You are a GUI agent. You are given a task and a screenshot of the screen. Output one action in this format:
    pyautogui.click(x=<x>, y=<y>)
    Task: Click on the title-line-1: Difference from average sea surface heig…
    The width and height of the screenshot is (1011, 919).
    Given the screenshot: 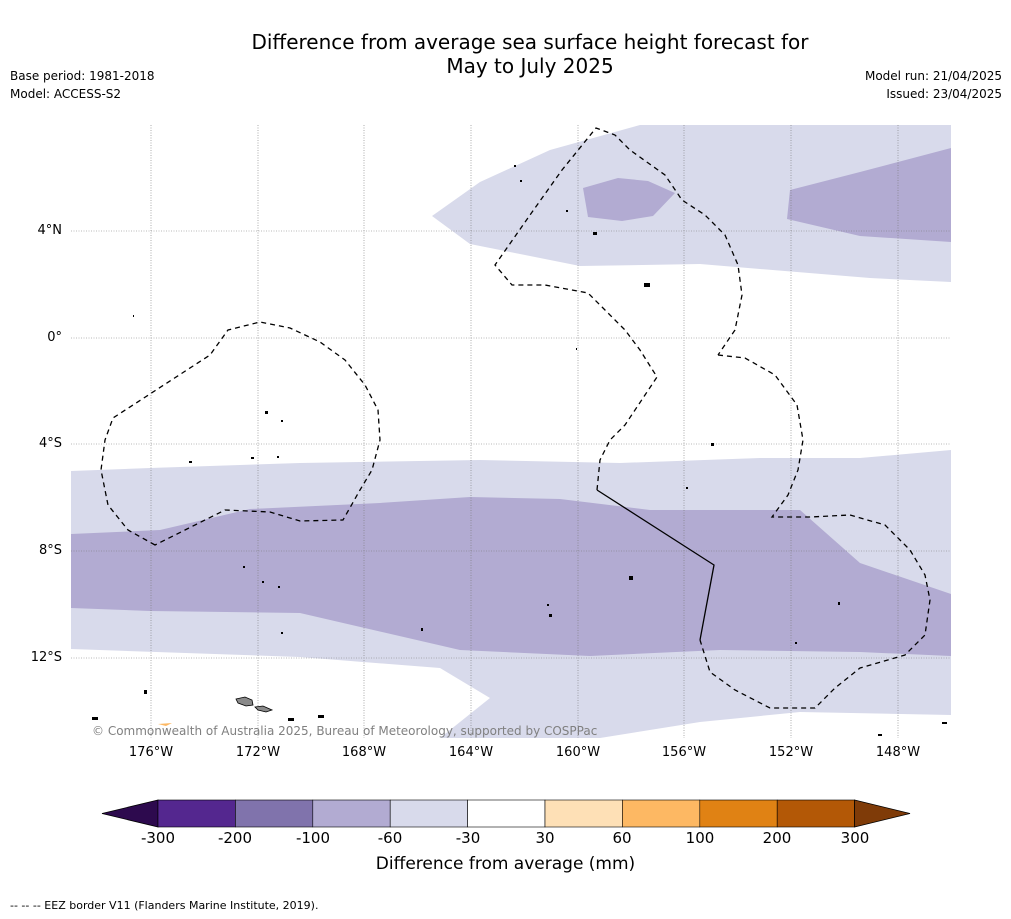 What is the action you would take?
    pyautogui.click(x=530, y=42)
    